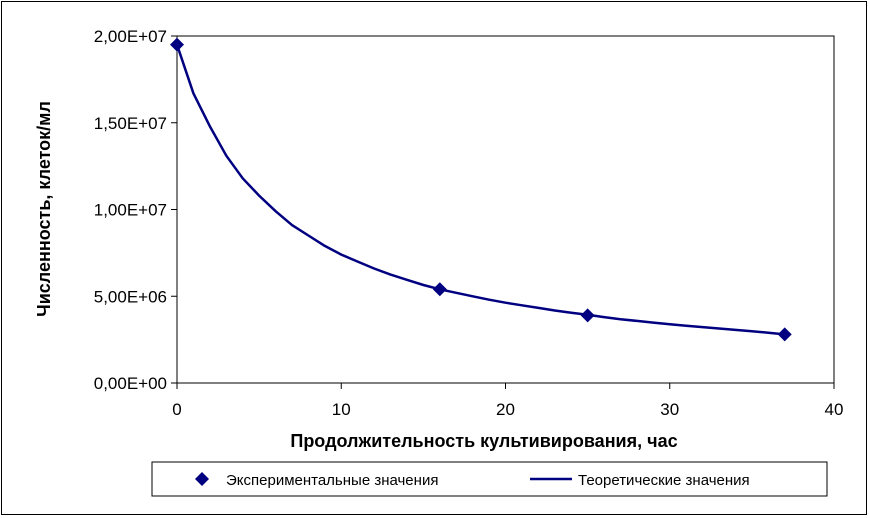 This screenshot has height=518, width=870. Describe the element at coordinates (130, 383) in the screenshot. I see `y-tick-label: 0,00E+00` at that location.